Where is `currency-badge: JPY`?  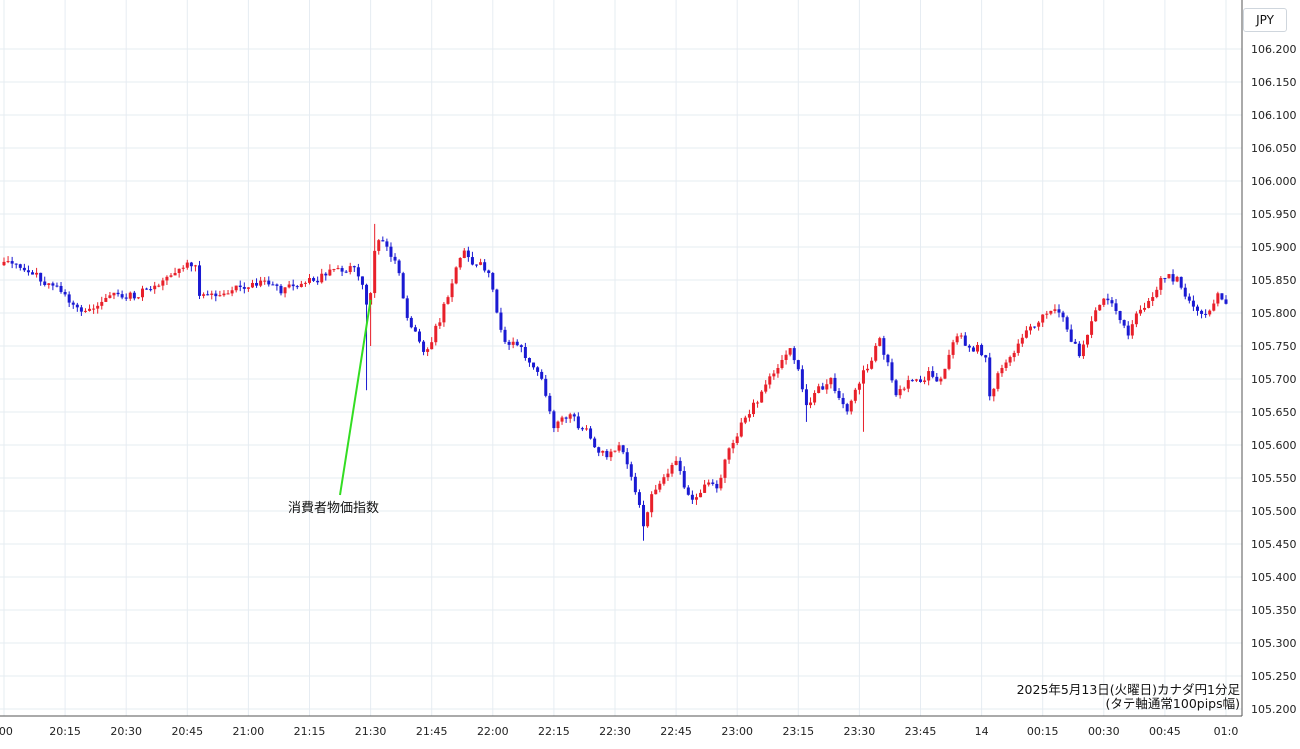 currency-badge: JPY is located at coordinates (1265, 20).